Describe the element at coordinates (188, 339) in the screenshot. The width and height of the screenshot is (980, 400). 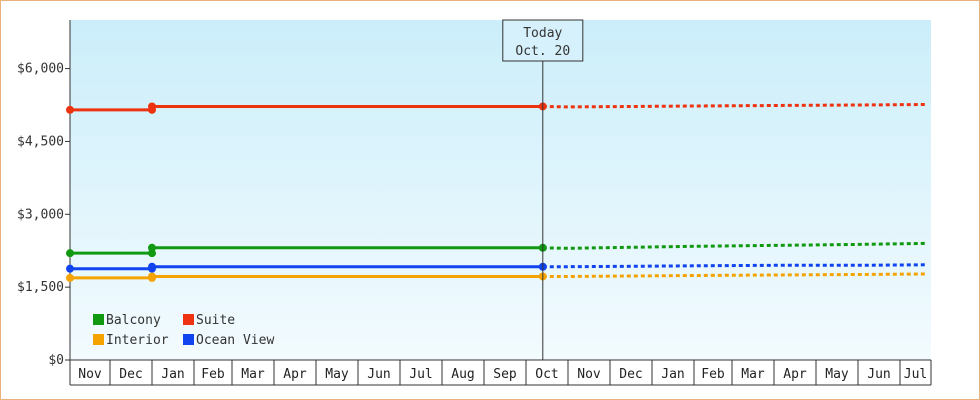
I see `legend-swatch-ocean-view` at that location.